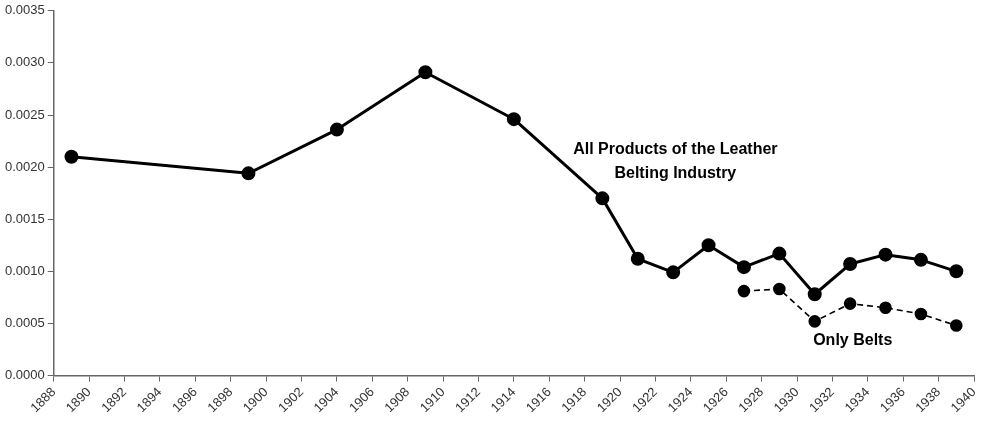 The image size is (1004, 423). Describe the element at coordinates (25, 114) in the screenshot. I see `y-tick-label: 0.0025` at that location.